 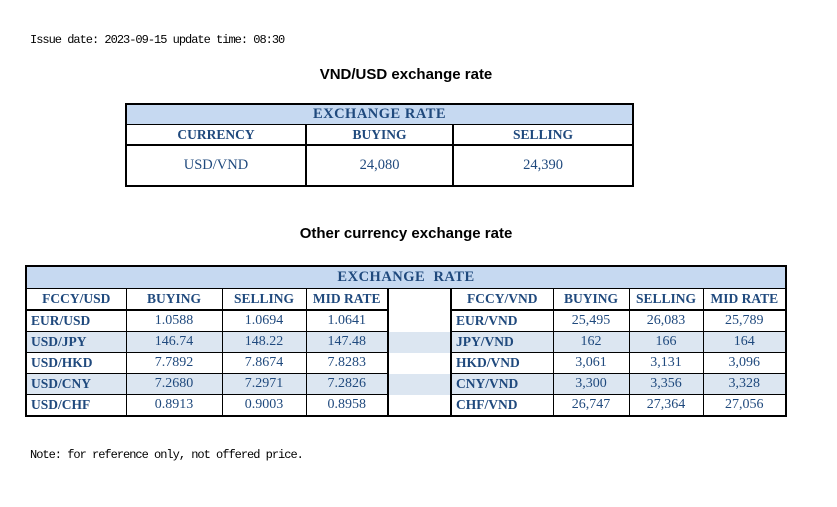 What do you see at coordinates (216, 165) in the screenshot?
I see `cell-currency-pair: USD/VND` at bounding box center [216, 165].